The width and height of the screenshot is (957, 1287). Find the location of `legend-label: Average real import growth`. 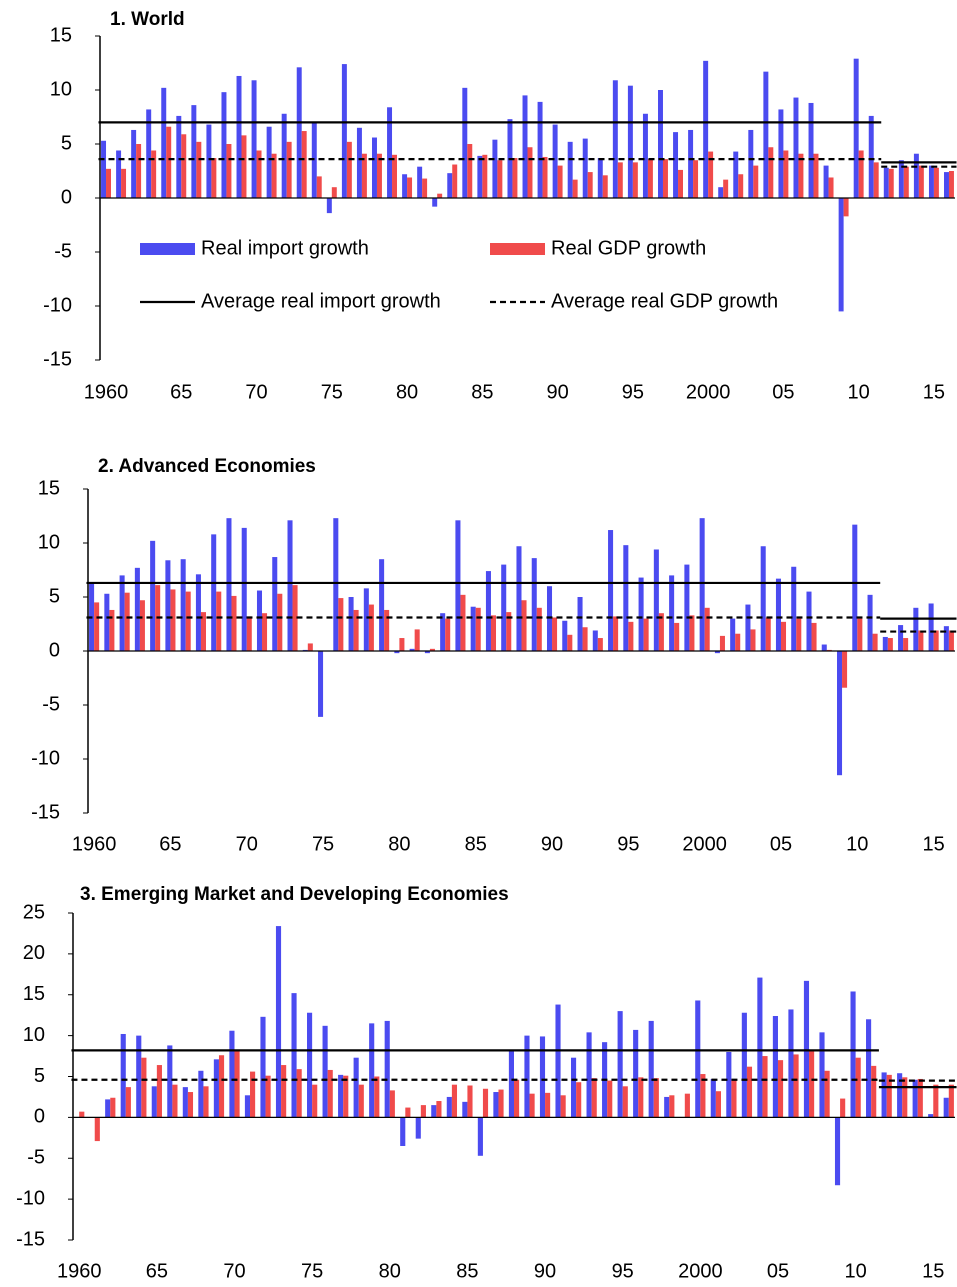

legend-label: Average real import growth is located at coordinates (321, 301).